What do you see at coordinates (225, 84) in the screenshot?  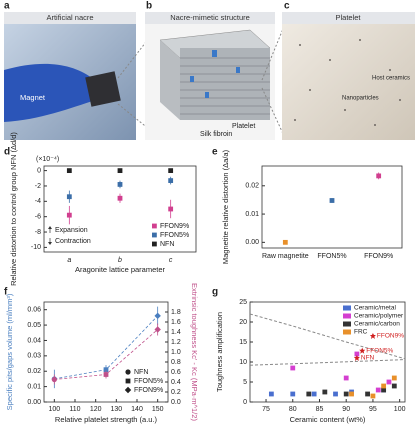 I see `front-face` at bounding box center [225, 84].